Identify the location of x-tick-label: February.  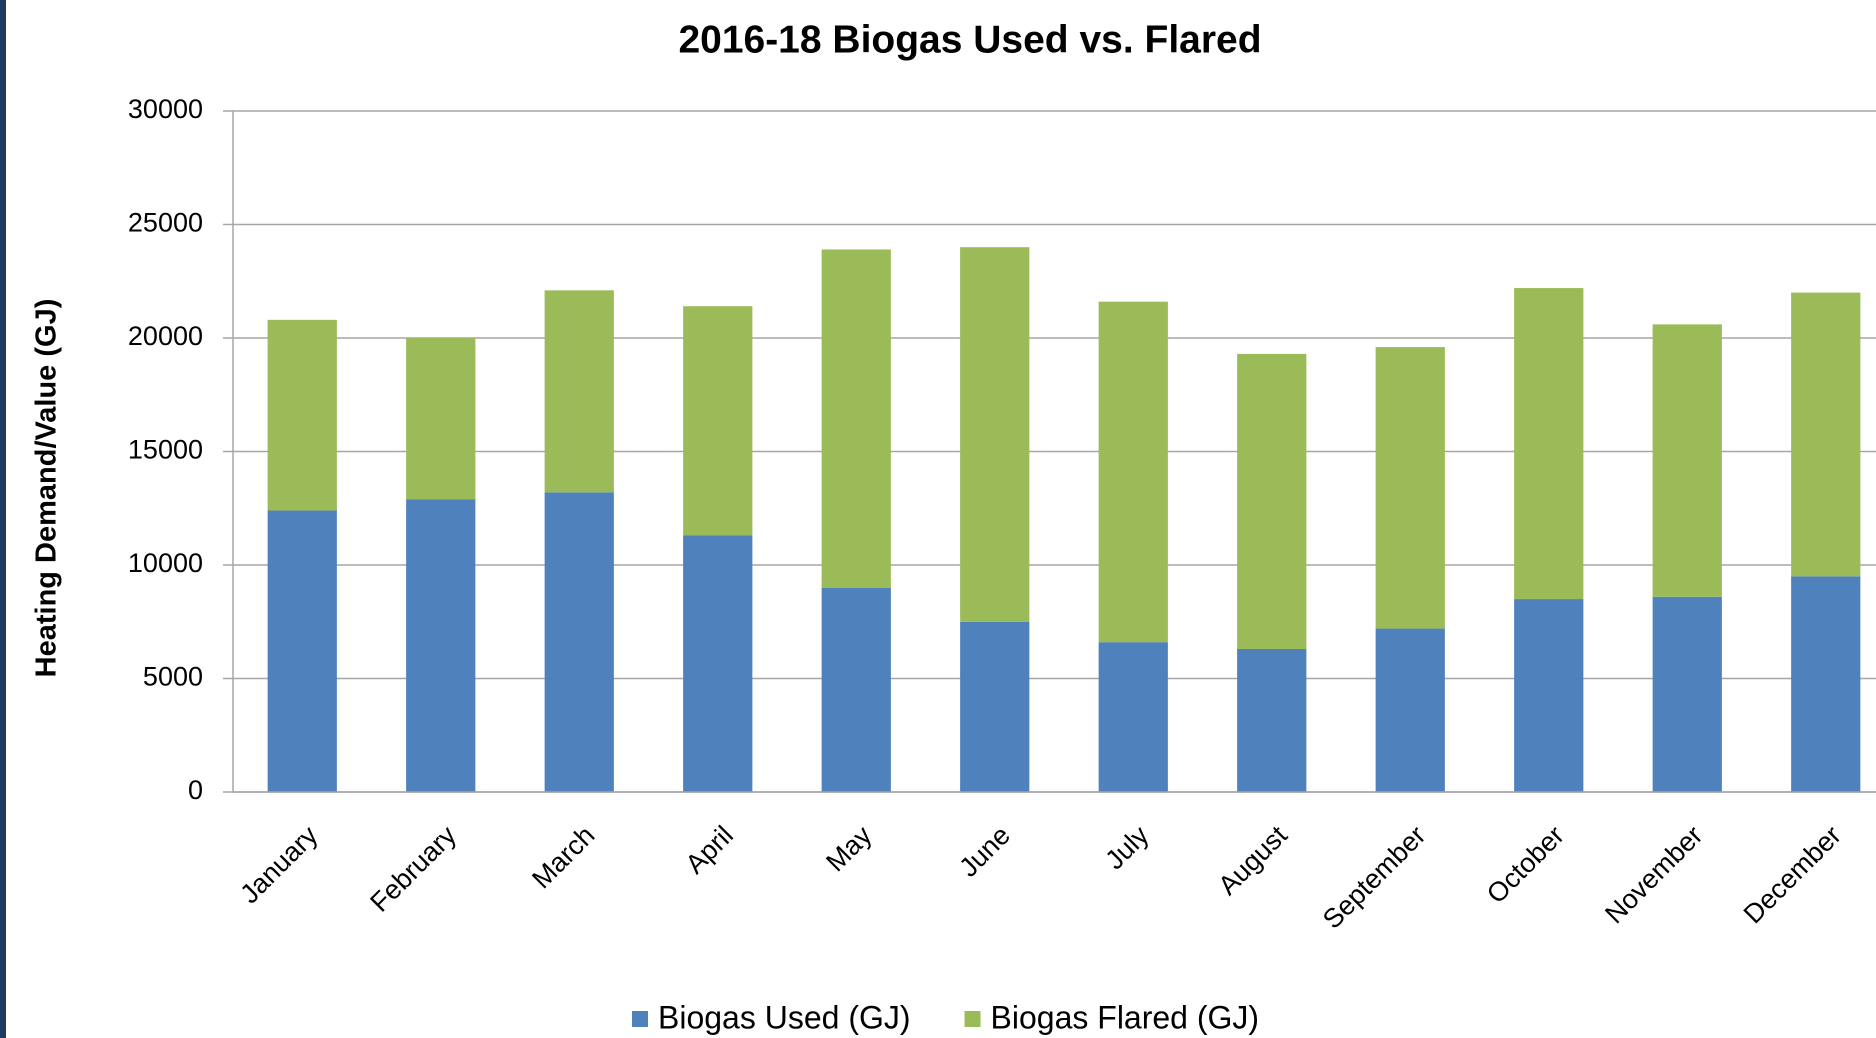
(413, 869).